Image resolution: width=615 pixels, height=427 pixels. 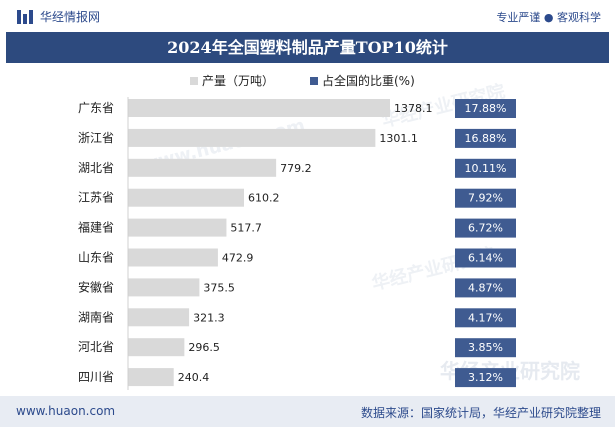 I want to click on chart-title: 2024年全国塑料制品产量TOP10统计, so click(x=307, y=47).